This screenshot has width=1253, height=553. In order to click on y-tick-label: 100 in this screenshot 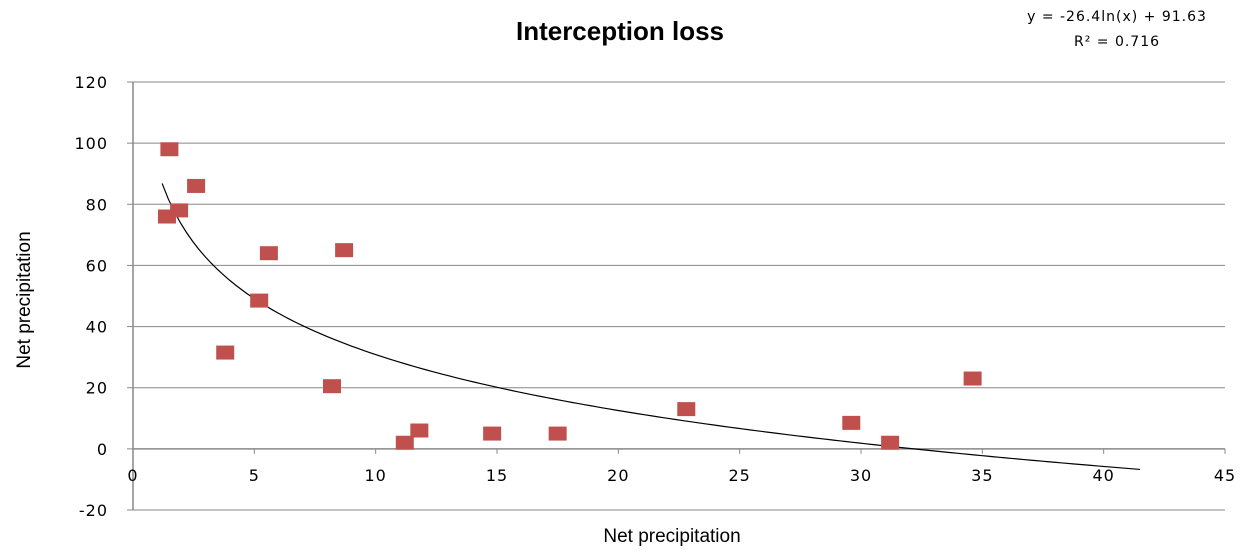, I will do `click(91, 143)`.